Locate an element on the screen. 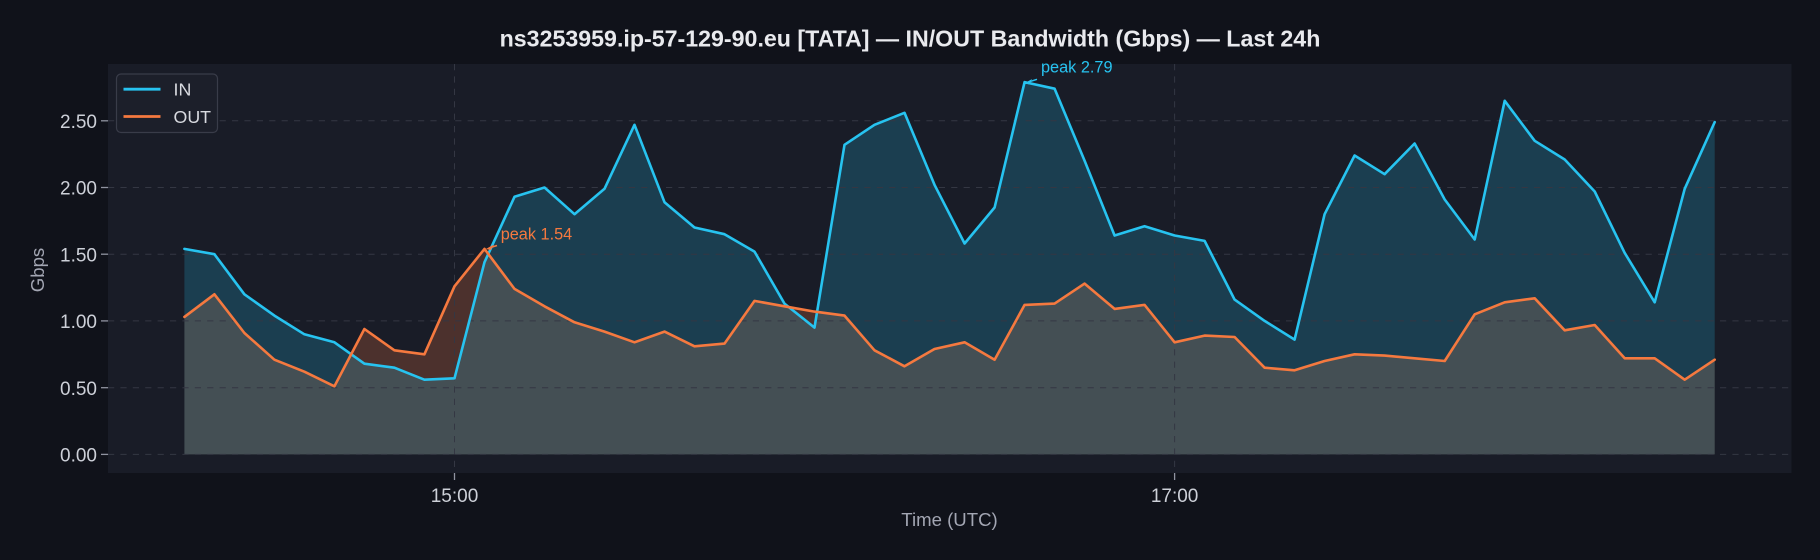 Image resolution: width=1820 pixels, height=560 pixels. svg-text: 0.50 is located at coordinates (78, 389).